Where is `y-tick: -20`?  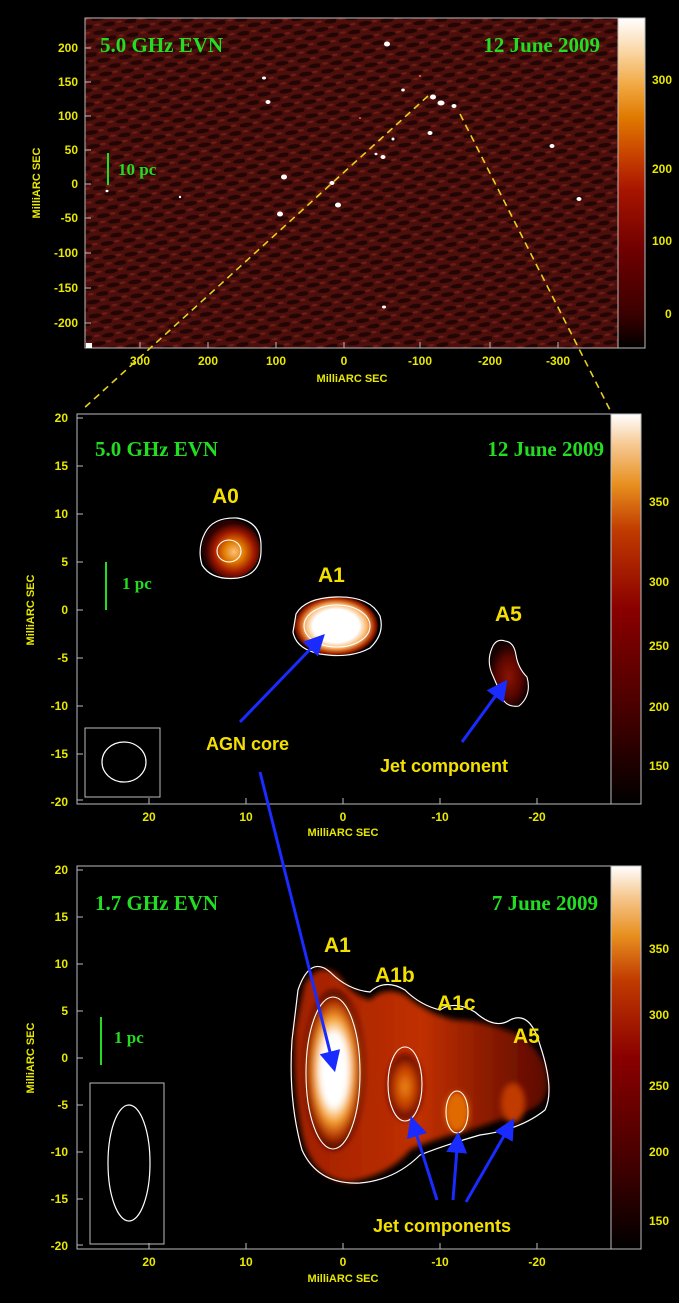
y-tick: -20 is located at coordinates (60, 802).